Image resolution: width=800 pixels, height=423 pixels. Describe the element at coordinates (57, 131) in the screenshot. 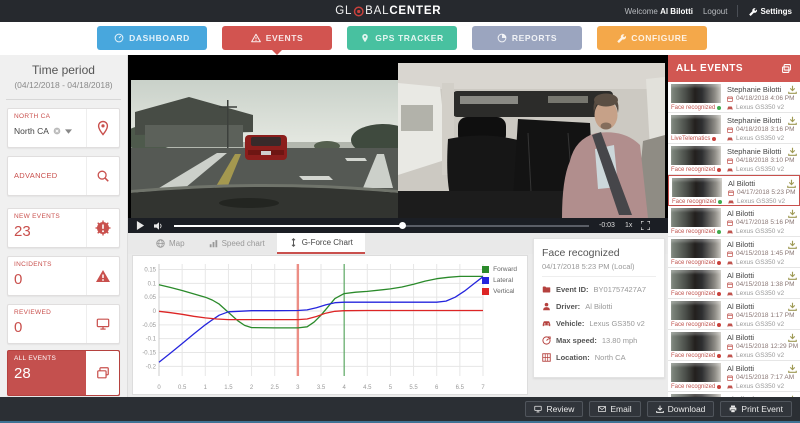

I see `clear-icon` at that location.